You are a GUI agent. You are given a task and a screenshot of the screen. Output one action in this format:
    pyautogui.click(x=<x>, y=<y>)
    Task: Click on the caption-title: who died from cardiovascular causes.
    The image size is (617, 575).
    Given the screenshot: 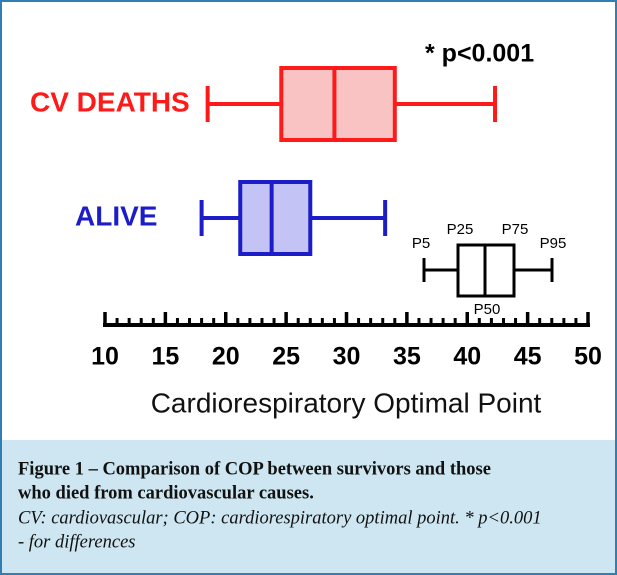 What is the action you would take?
    pyautogui.click(x=166, y=493)
    